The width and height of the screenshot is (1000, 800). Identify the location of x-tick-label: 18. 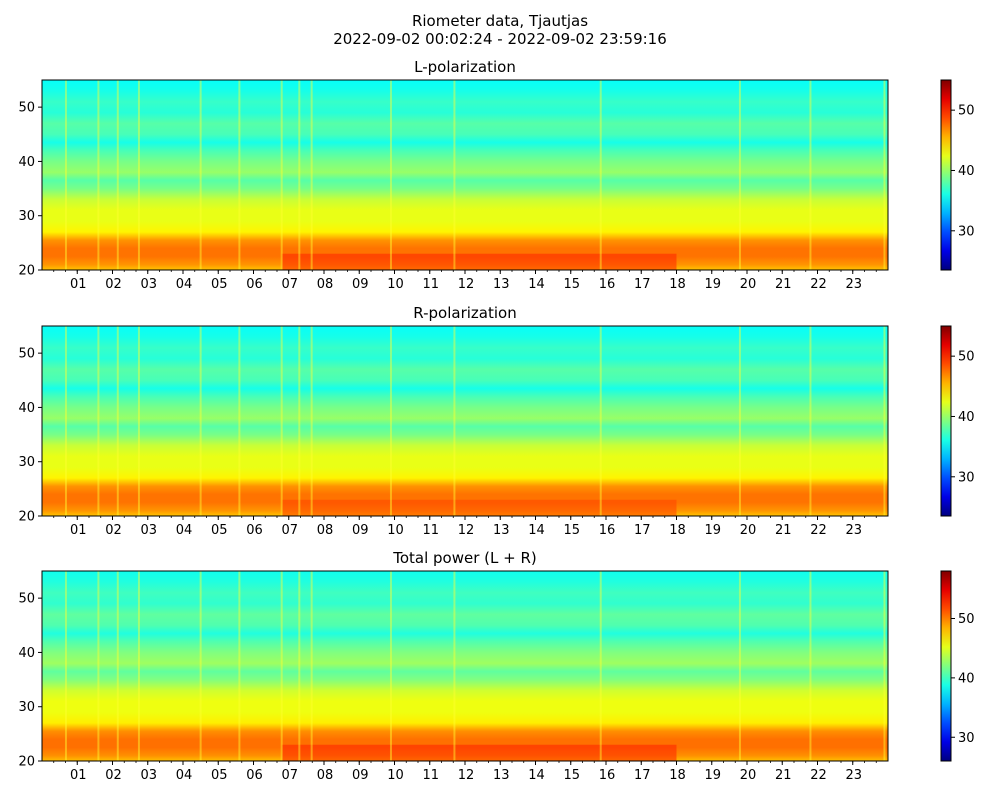
(677, 284).